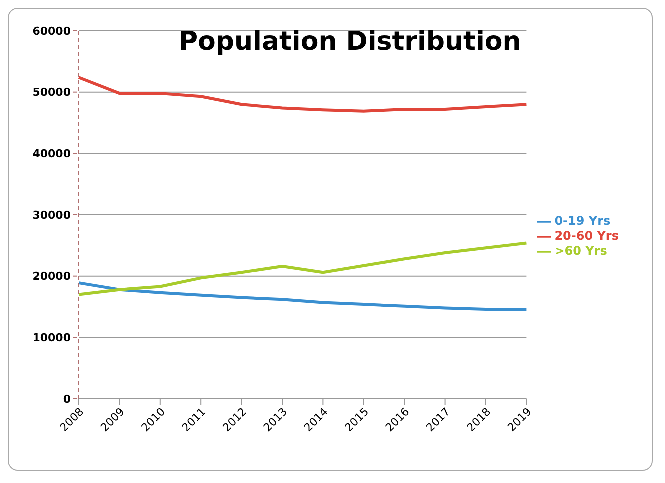 The width and height of the screenshot is (665, 483). I want to click on legend-label: 0-19 Yrs, so click(582, 221).